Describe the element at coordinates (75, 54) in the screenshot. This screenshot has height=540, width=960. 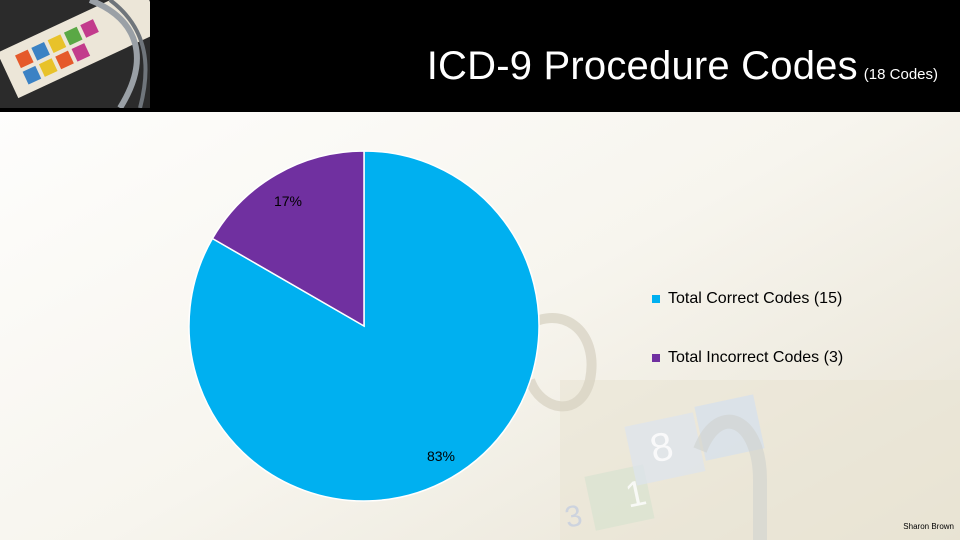
I see `medical-codes-image` at that location.